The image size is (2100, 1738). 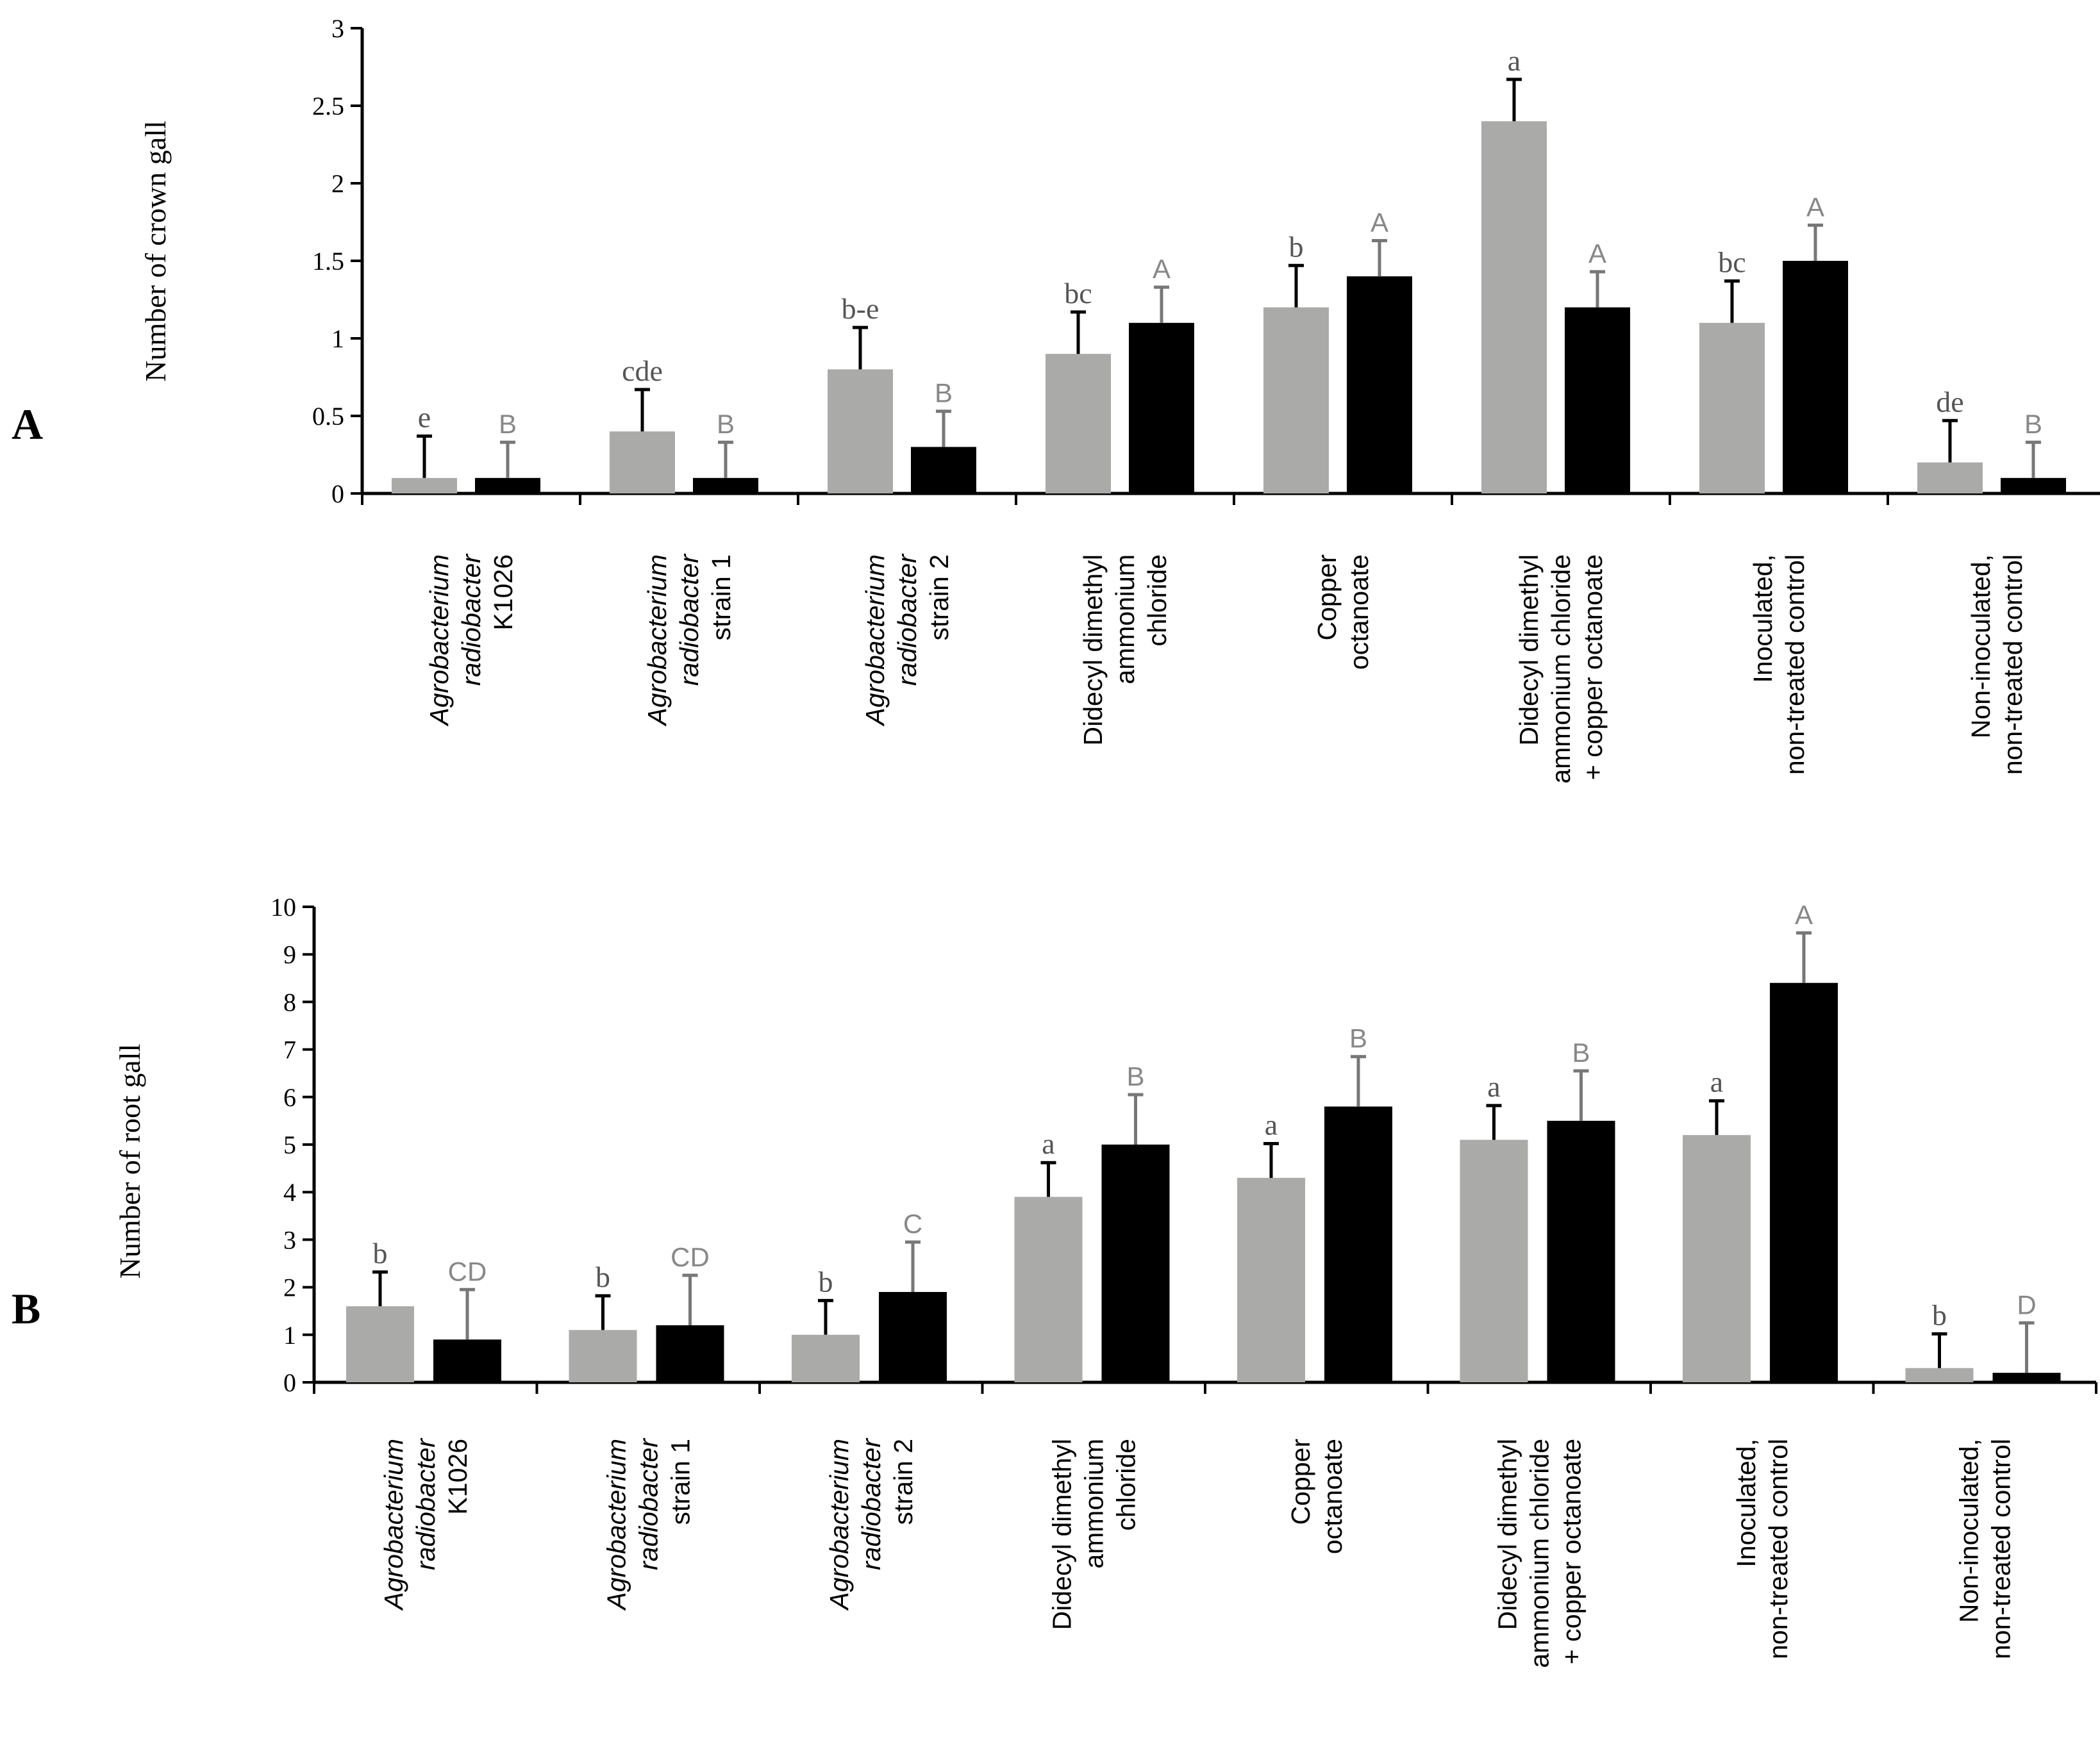 What do you see at coordinates (338, 28) in the screenshot?
I see `y-tick-label: 3` at bounding box center [338, 28].